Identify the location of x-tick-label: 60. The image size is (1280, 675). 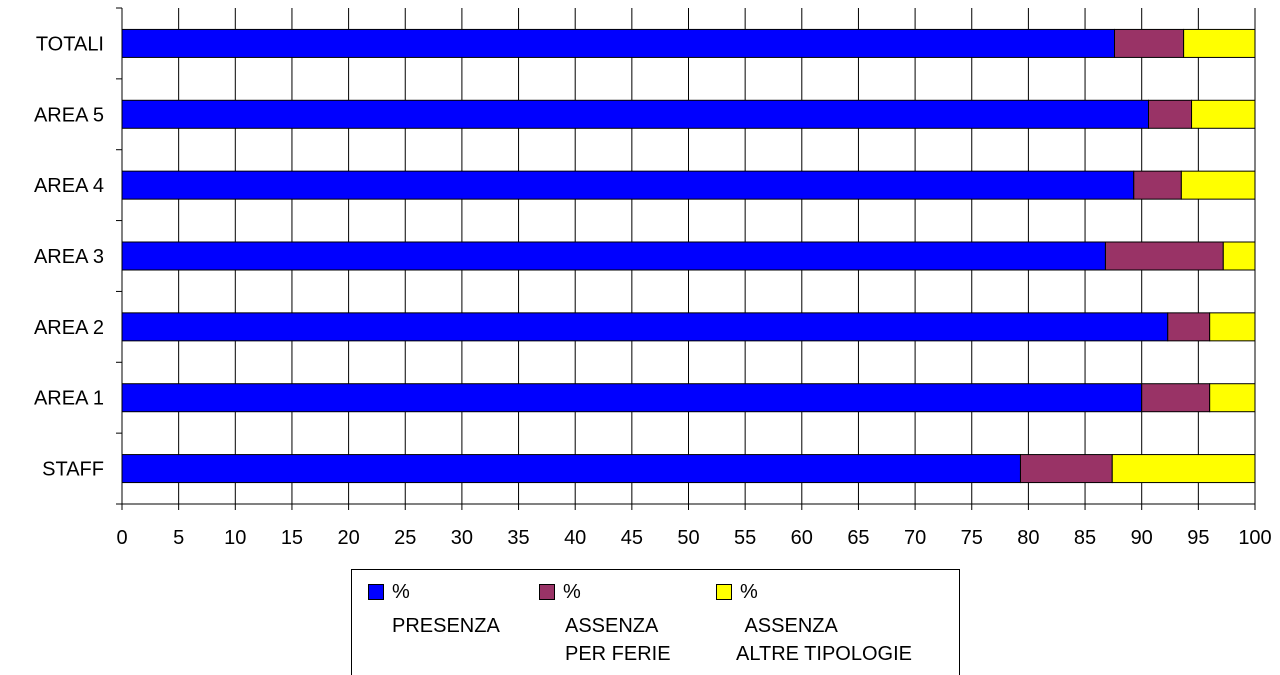
(802, 538).